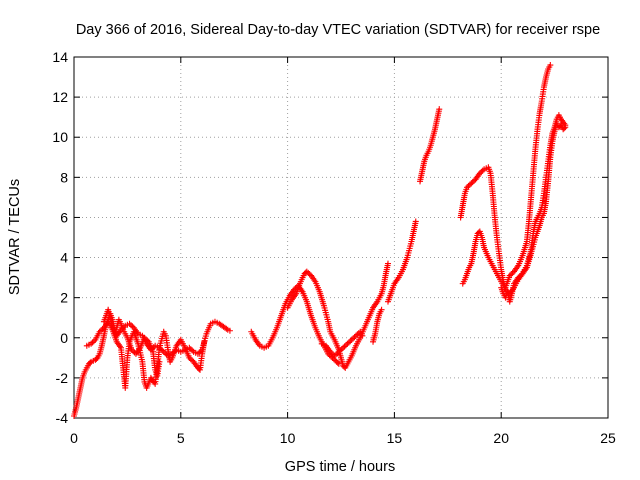 The image size is (640, 480). What do you see at coordinates (60, 57) in the screenshot?
I see `y-tick-label: 14` at bounding box center [60, 57].